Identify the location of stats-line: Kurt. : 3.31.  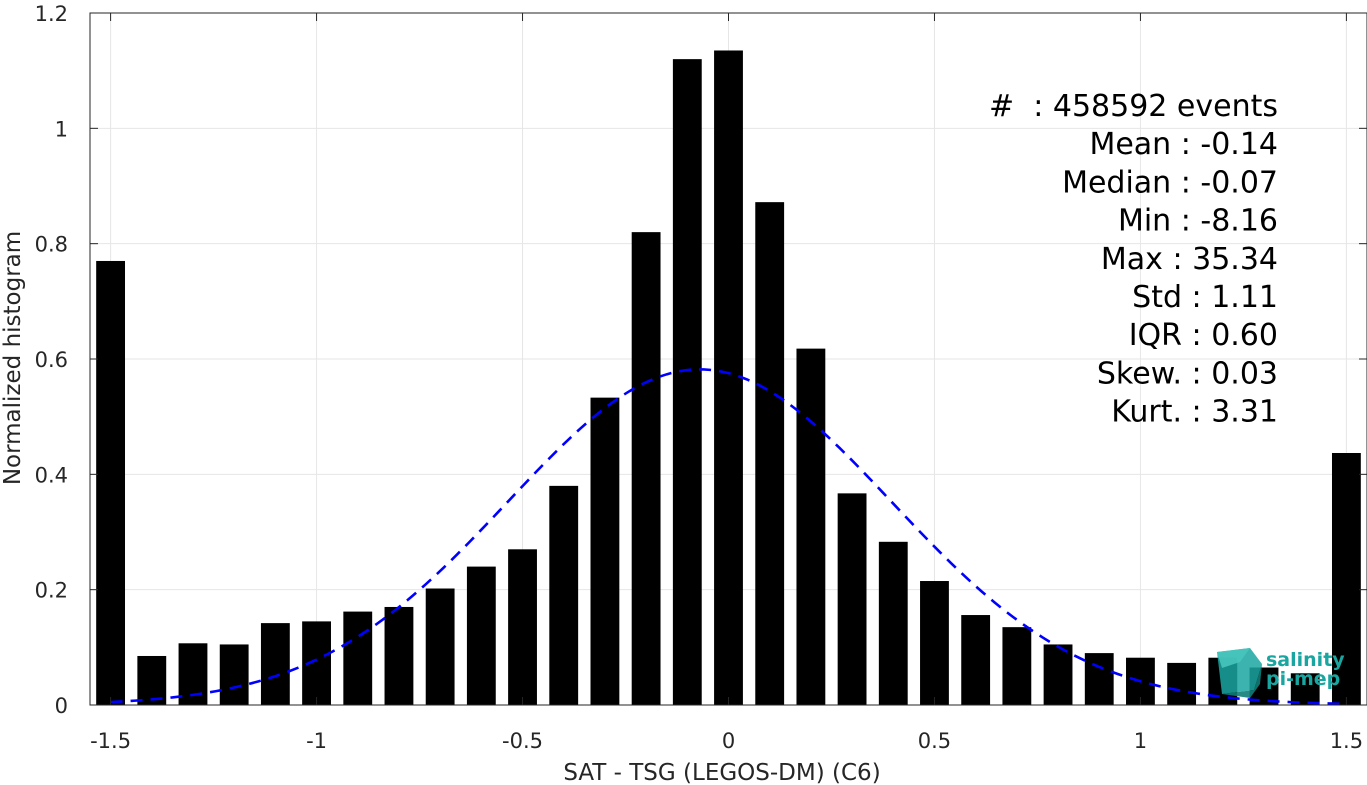
(1194, 412).